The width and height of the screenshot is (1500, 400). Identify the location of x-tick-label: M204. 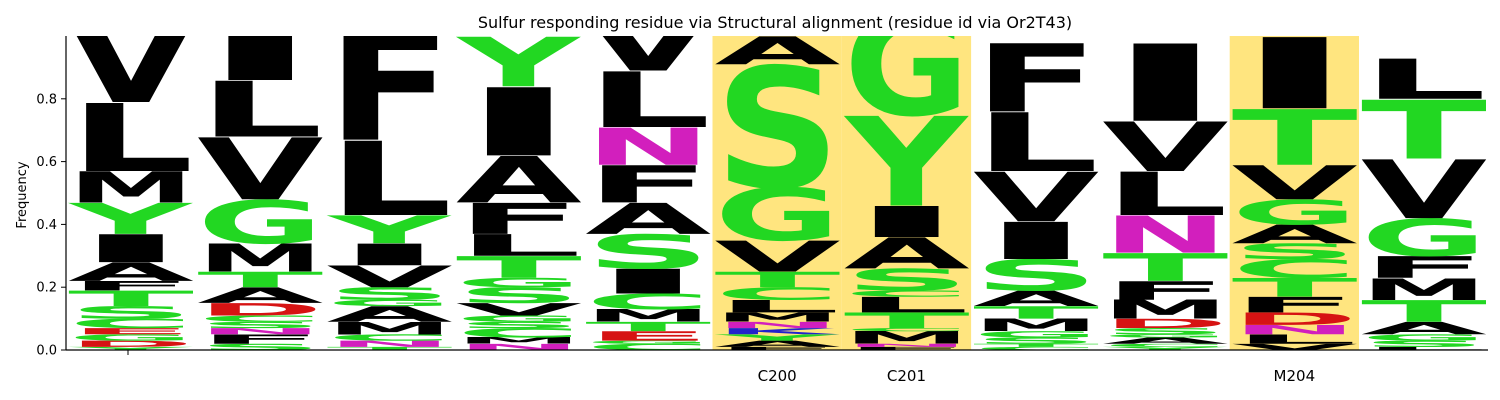
(1295, 376).